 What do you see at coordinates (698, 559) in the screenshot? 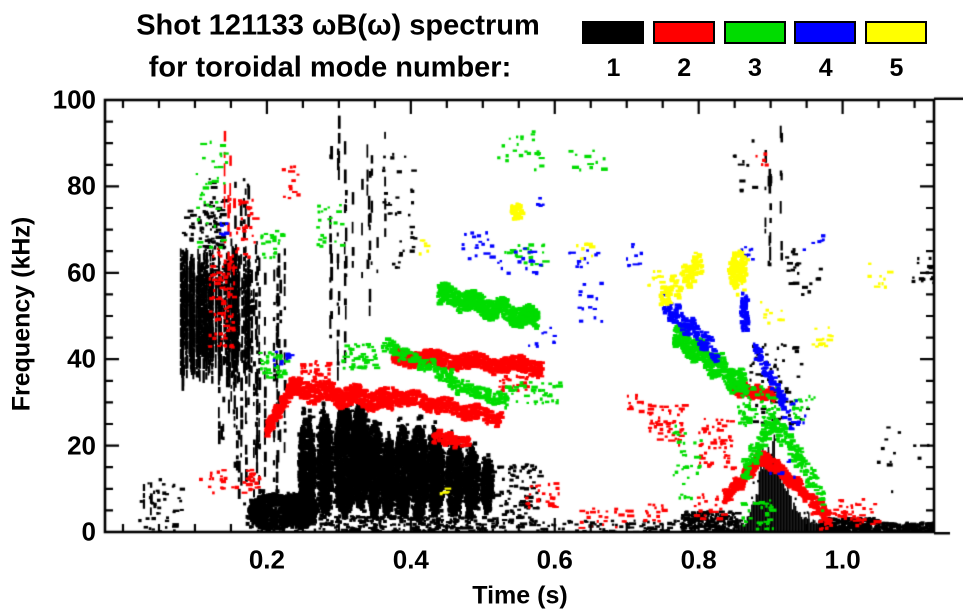
I see `x-tick-label: 0.8` at bounding box center [698, 559].